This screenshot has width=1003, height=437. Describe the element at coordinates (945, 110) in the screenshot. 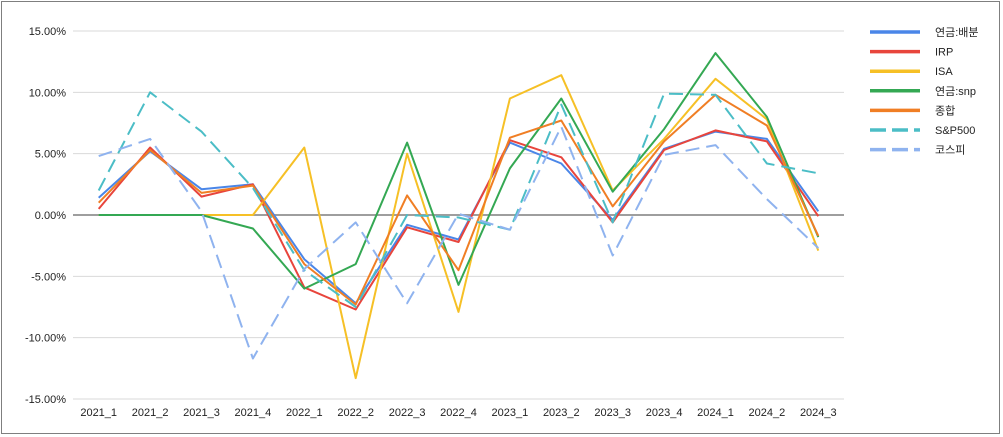

I see `legend-label: 종합` at that location.